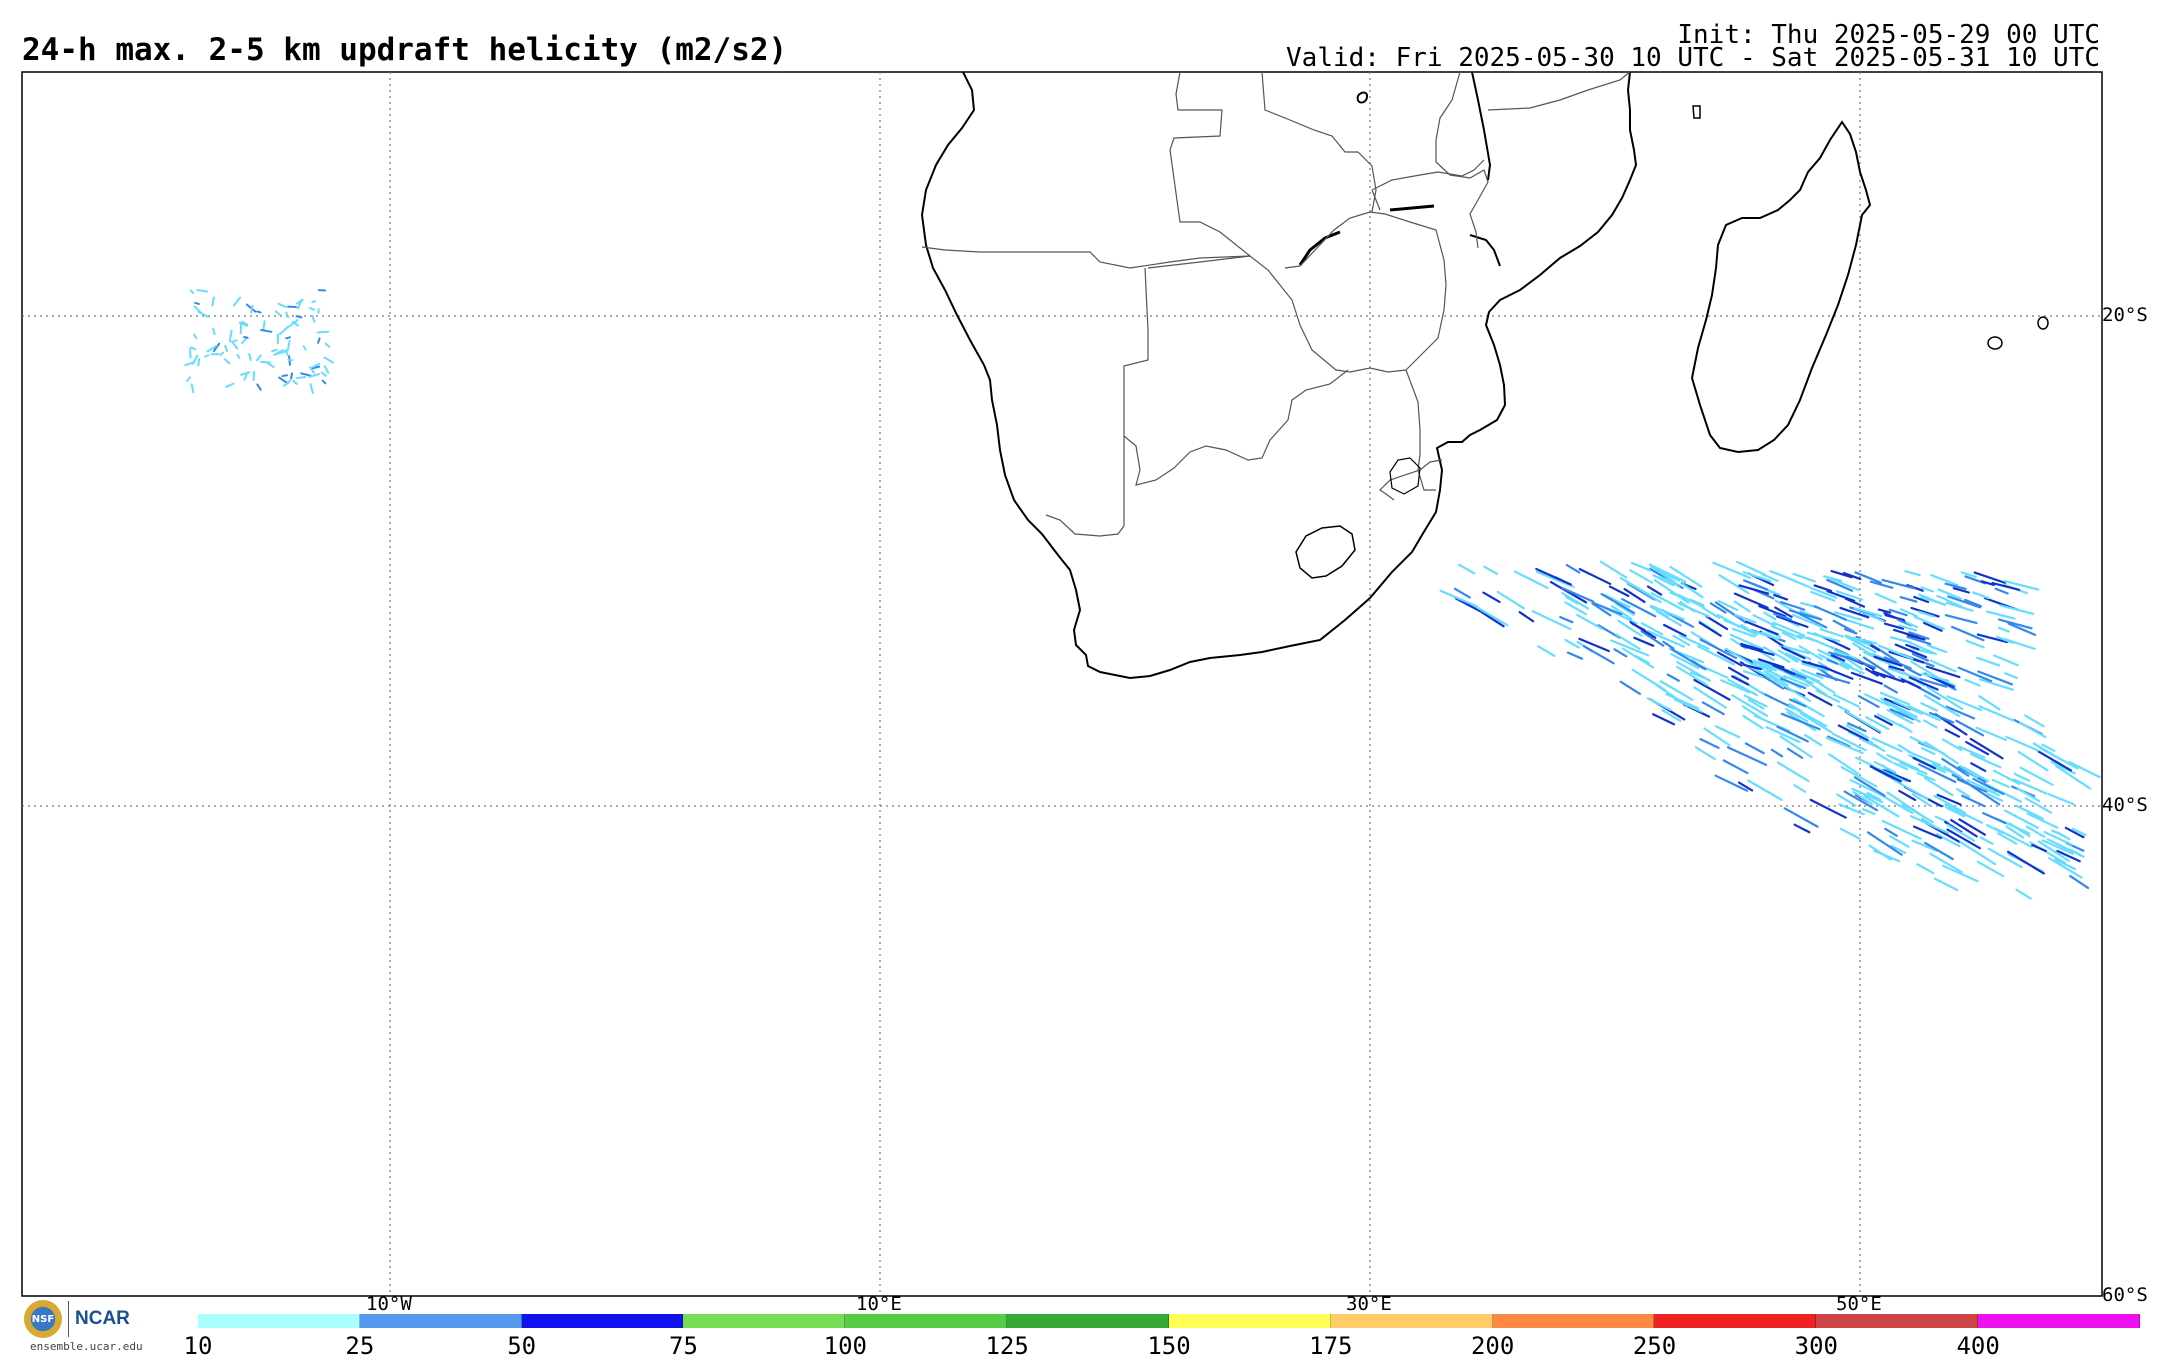 This screenshot has width=2160, height=1360. Describe the element at coordinates (1405, 476) in the screenshot. I see `eswatini-border` at that location.